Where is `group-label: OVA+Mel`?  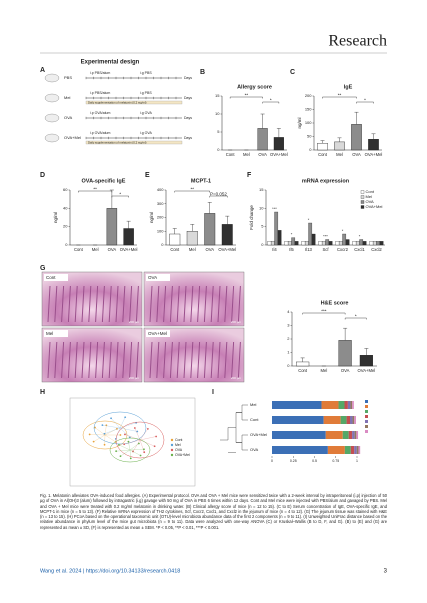
group-label: OVA+Mel is located at coordinates (72, 137).